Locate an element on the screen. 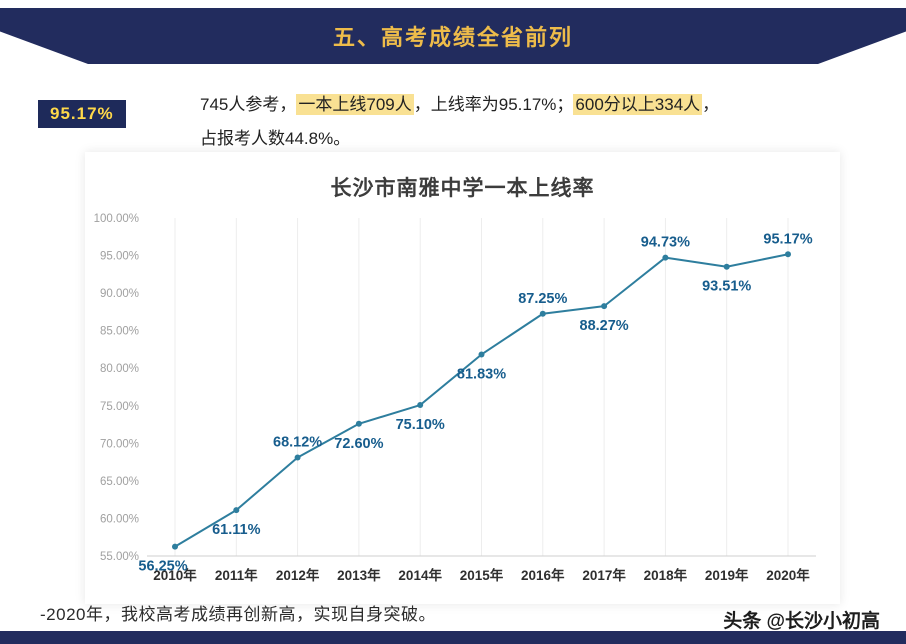  svg-text: 95.00% is located at coordinates (119, 257).